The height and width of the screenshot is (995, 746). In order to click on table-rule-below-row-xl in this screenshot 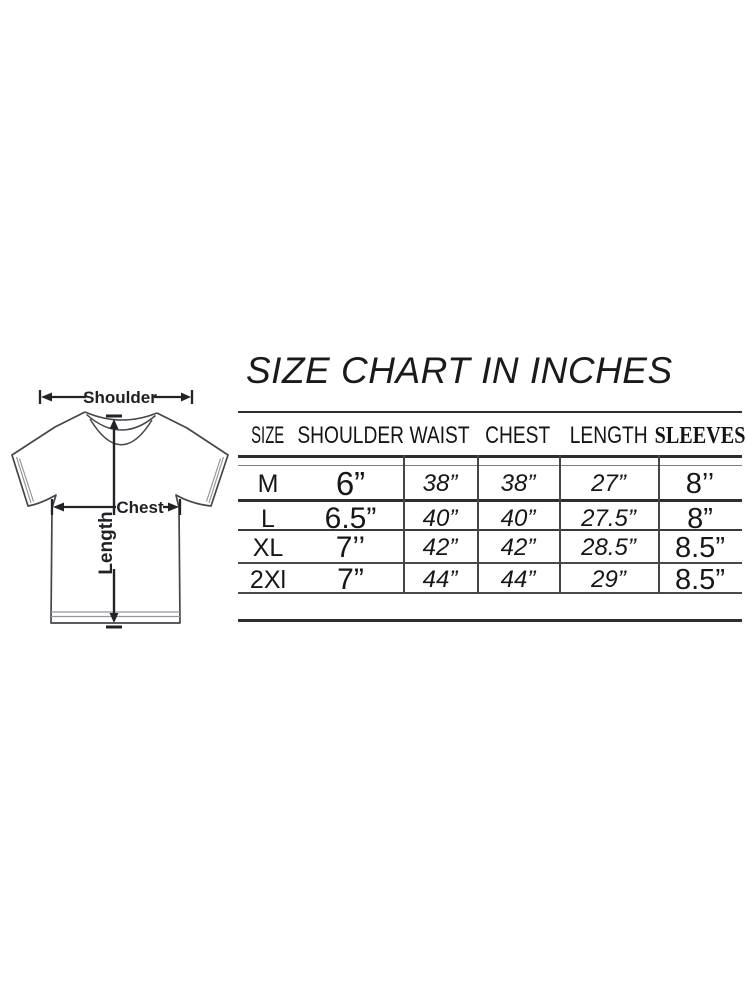, I will do `click(490, 563)`.